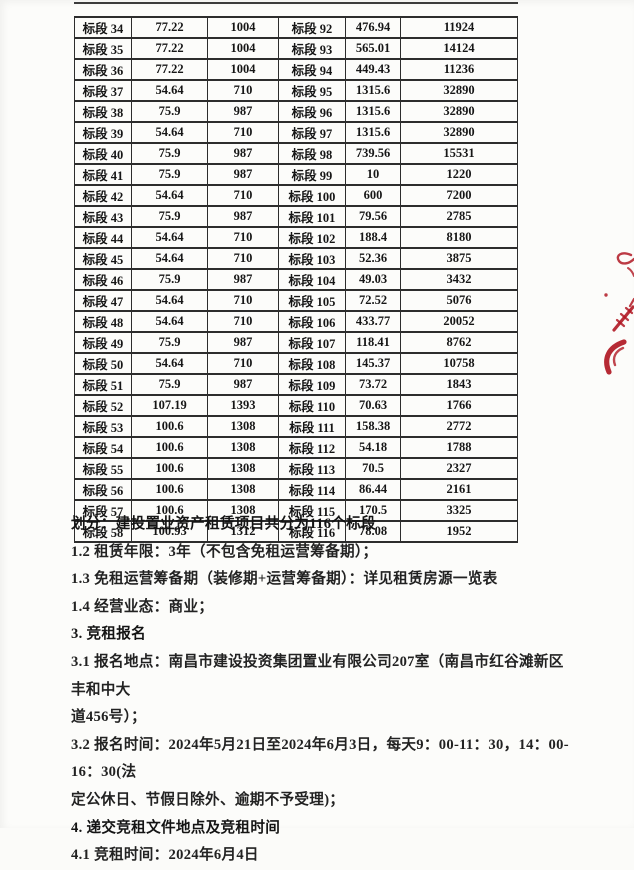 The image size is (634, 870). I want to click on table-row: 标段 43 75.9 987 标段 101 79.56 2785, so click(296, 216).